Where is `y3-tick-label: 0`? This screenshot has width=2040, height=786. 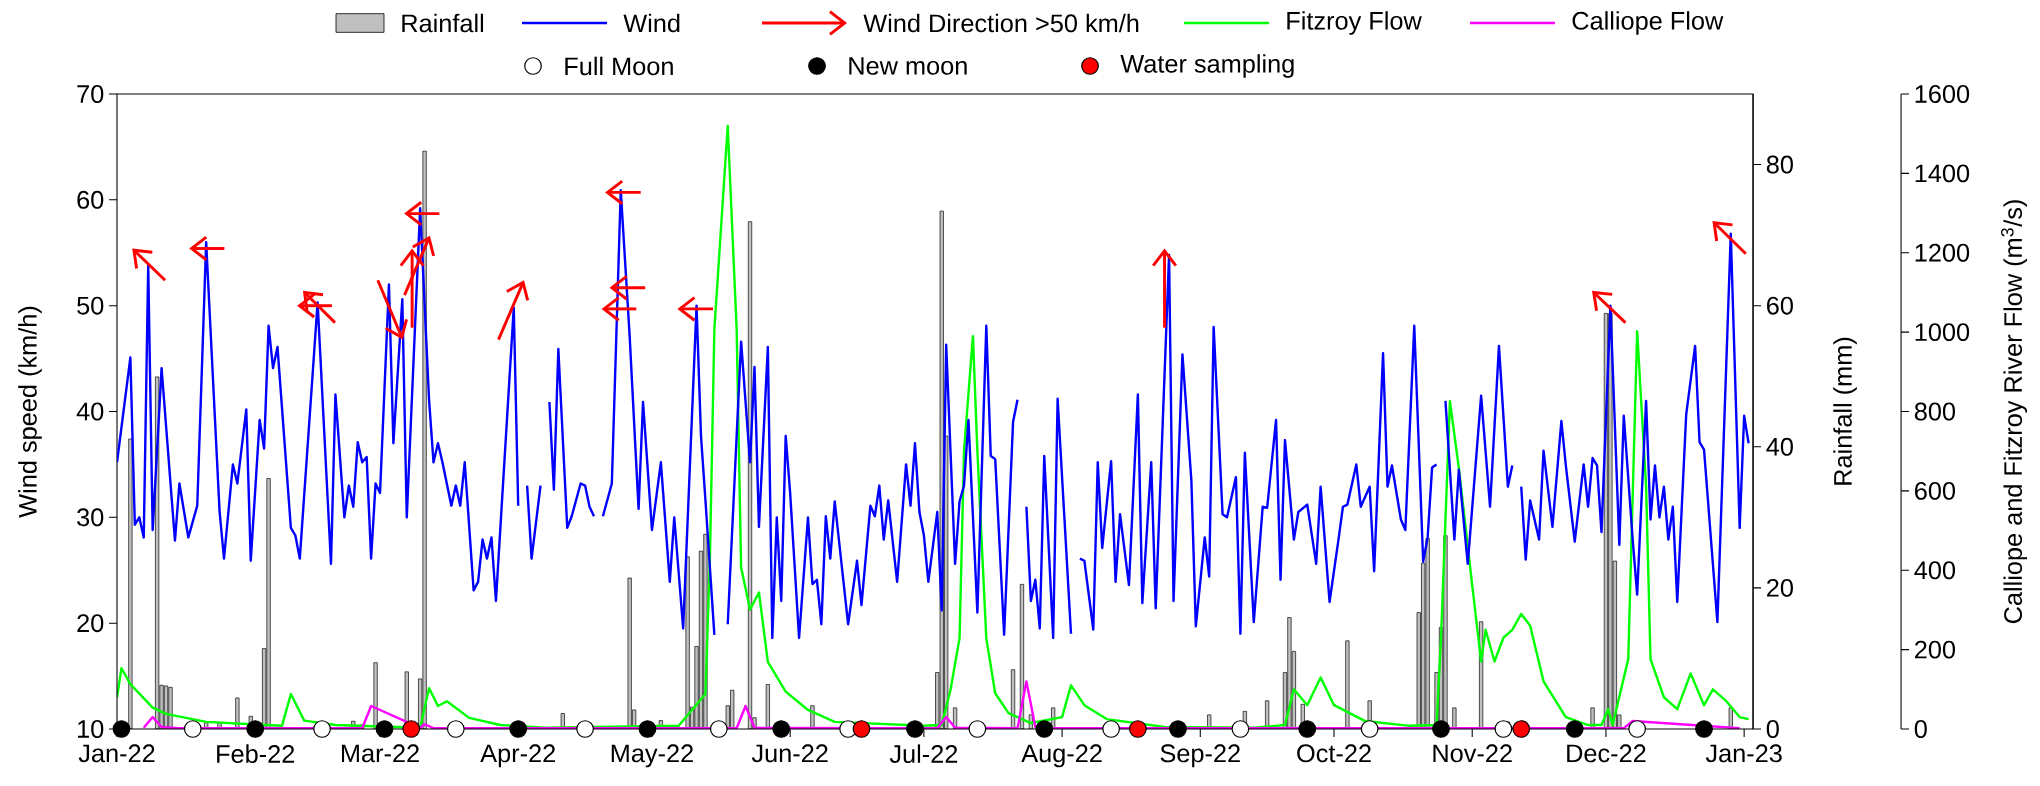
y3-tick-label: 0 is located at coordinates (1920, 729).